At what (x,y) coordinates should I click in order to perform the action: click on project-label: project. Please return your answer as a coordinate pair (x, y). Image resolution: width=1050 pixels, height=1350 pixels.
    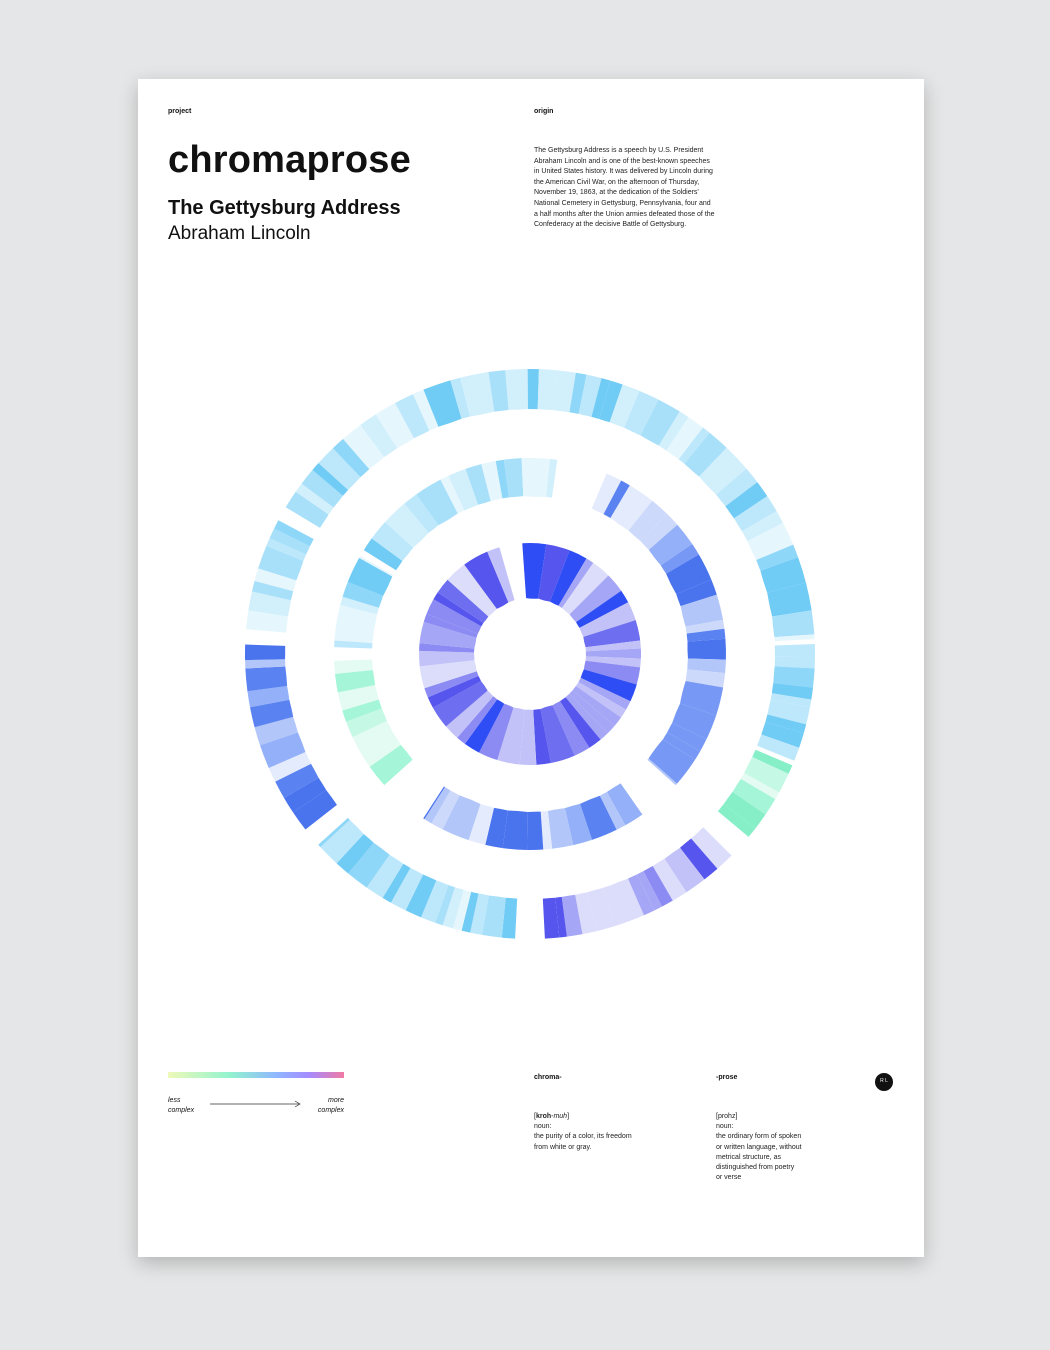
    Looking at the image, I should click on (180, 111).